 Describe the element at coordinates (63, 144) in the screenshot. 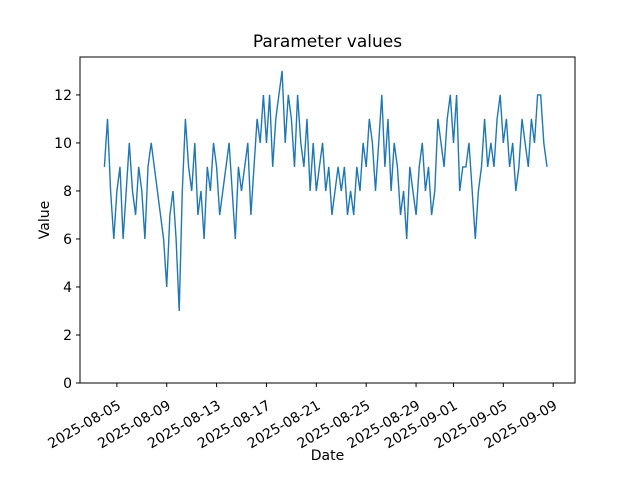

I see `y-tick-label: 10` at that location.